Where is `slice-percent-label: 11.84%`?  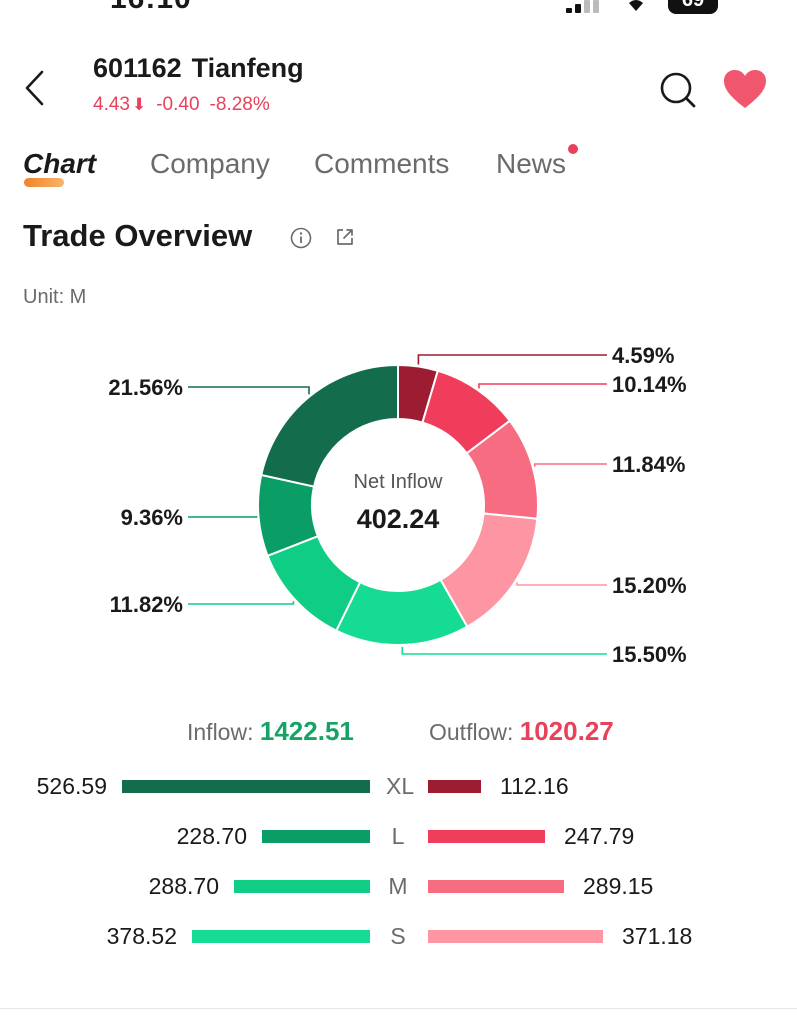 slice-percent-label: 11.84% is located at coordinates (648, 464).